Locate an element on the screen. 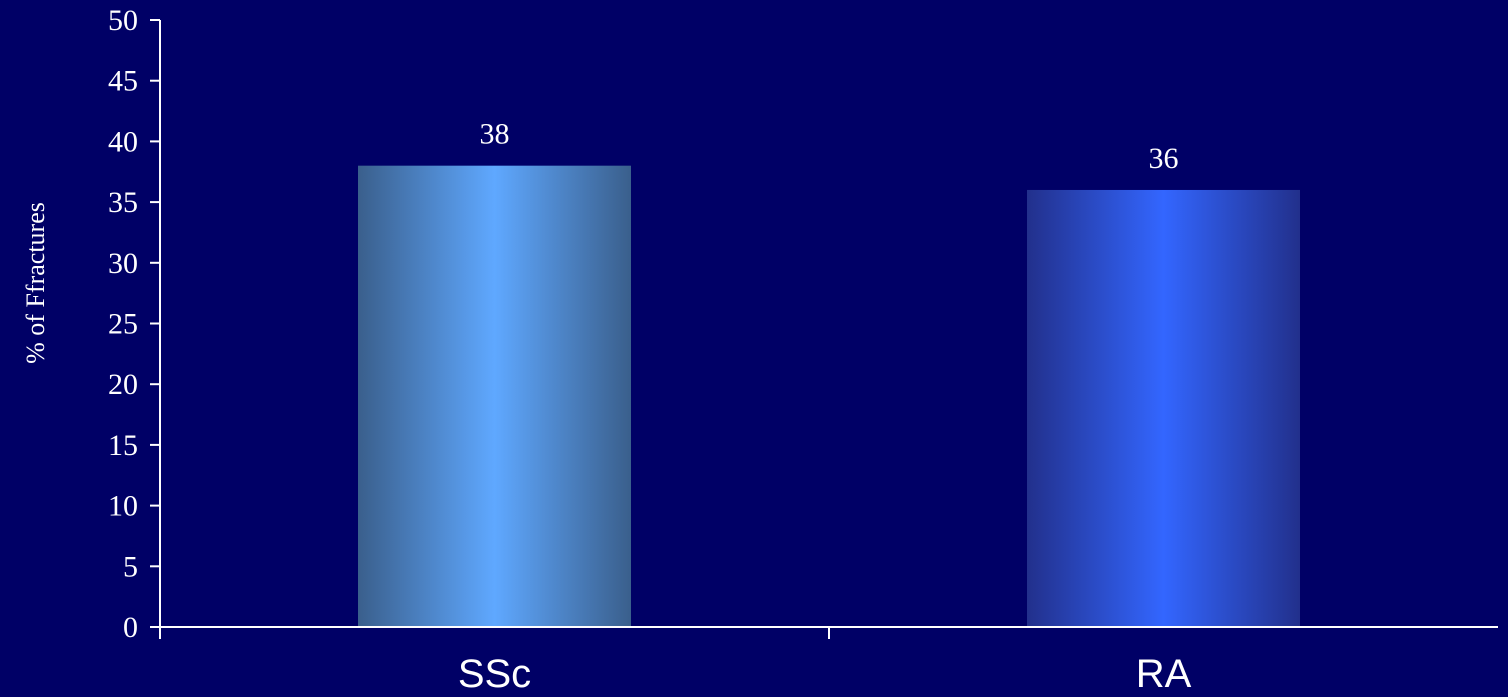  y-tick-label: 35 is located at coordinates (123, 202).